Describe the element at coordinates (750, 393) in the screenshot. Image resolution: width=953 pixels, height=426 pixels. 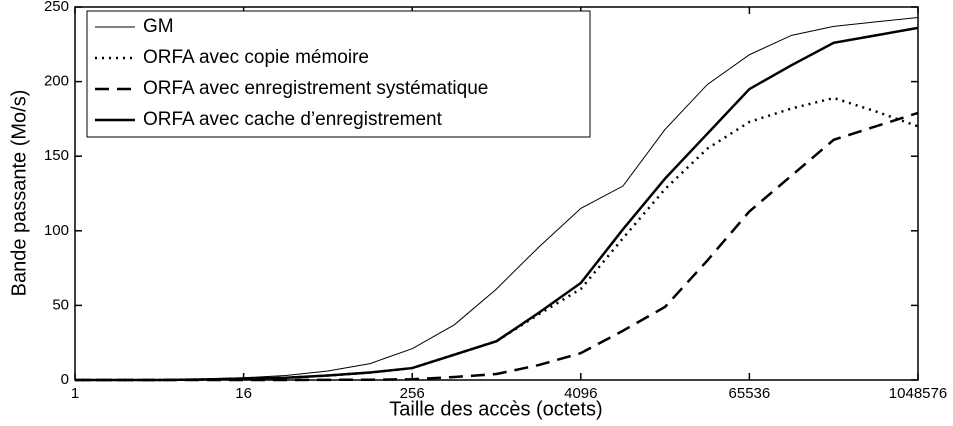
I see `x-tick-label: 65536` at that location.